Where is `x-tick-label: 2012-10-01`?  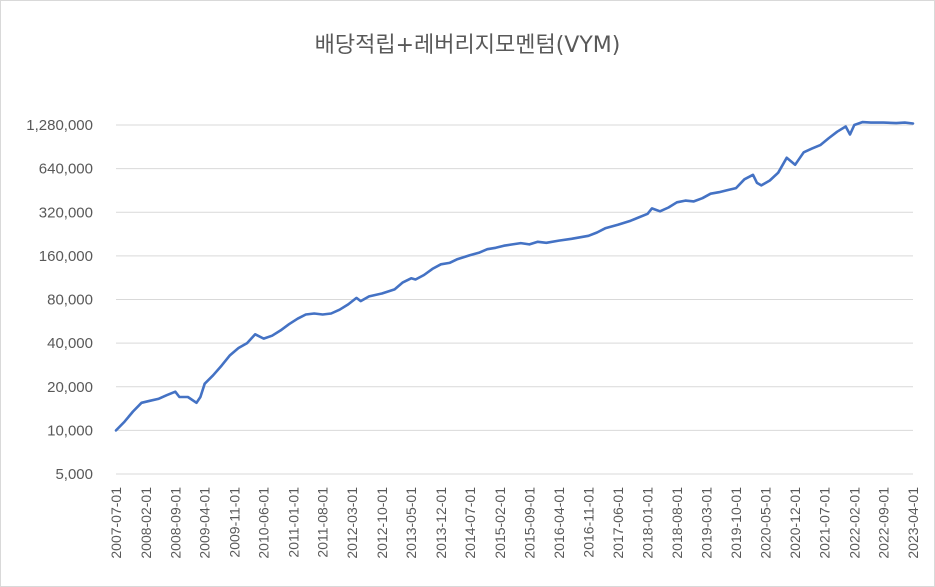
x-tick-label: 2012-10-01 is located at coordinates (382, 523).